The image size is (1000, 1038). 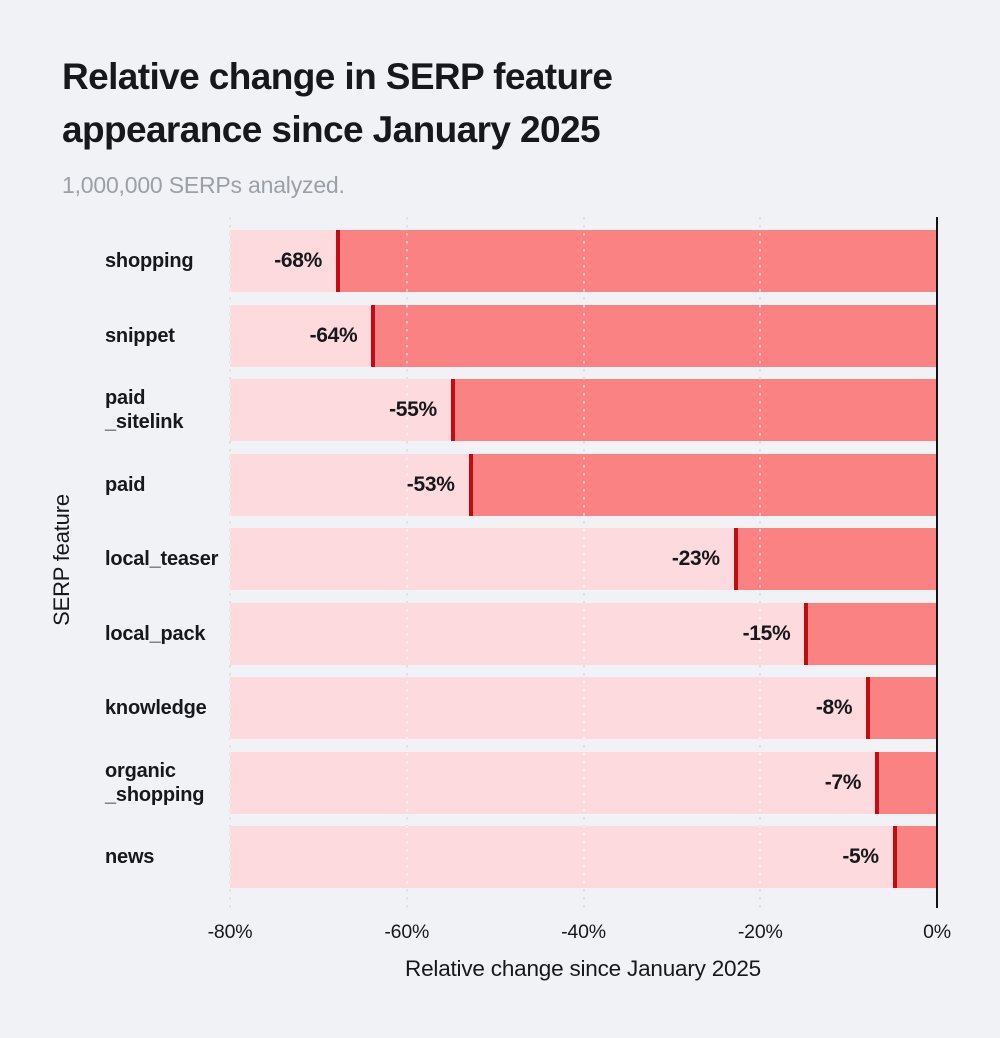 What do you see at coordinates (298, 260) in the screenshot?
I see `value-label: -68%` at bounding box center [298, 260].